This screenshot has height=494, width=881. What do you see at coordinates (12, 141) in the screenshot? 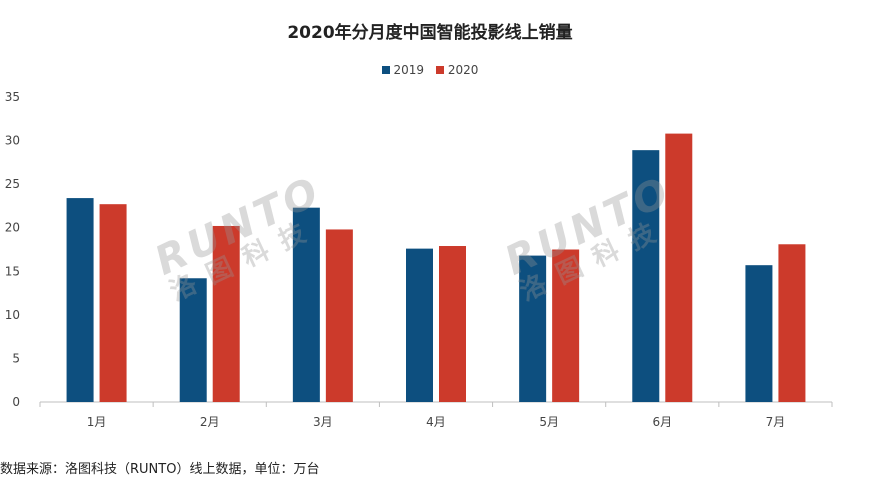
I see `y-tick-label: 30` at bounding box center [12, 141].